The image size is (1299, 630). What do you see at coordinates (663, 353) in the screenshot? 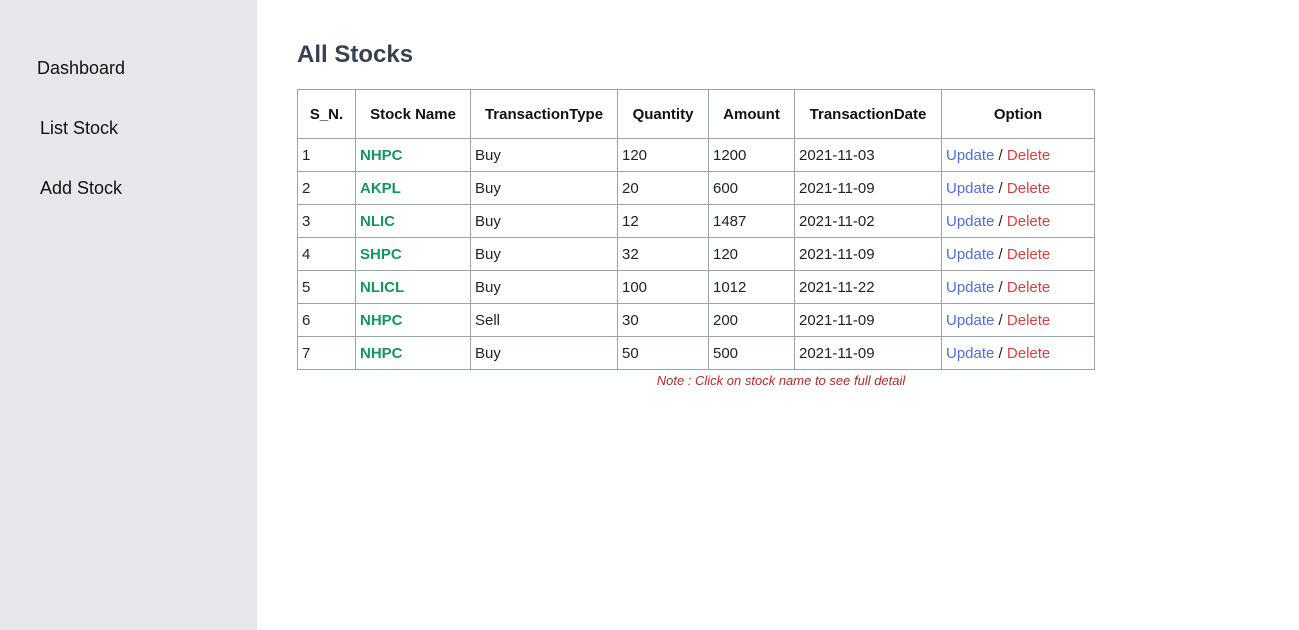
I see `cell-quantity: 50` at bounding box center [663, 353].